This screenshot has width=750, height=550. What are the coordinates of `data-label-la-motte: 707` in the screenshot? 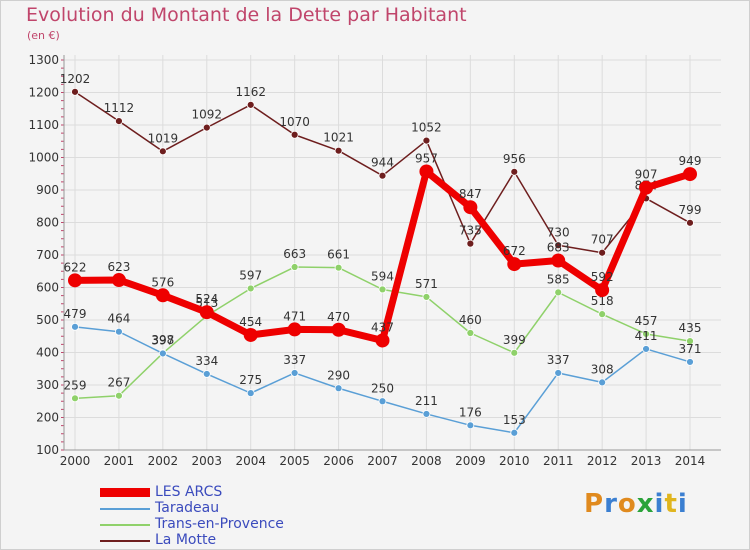 It's located at (602, 240).